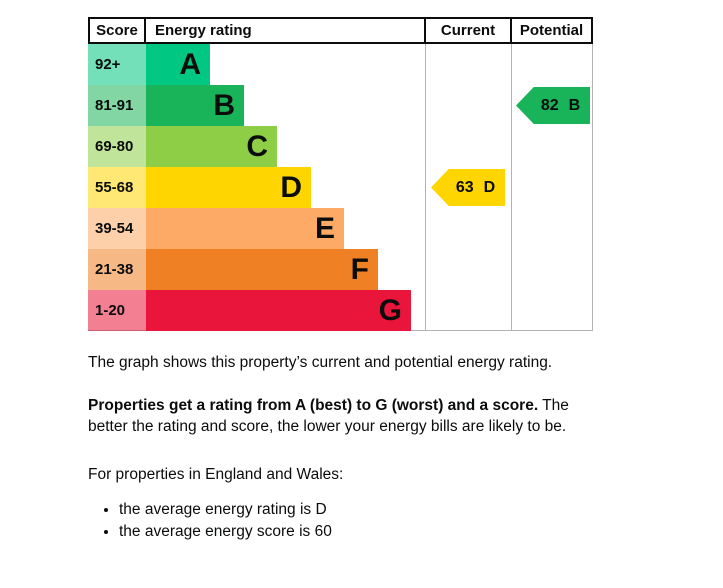 The height and width of the screenshot is (588, 723). I want to click on band-row-g: 1-20 G, so click(340, 310).